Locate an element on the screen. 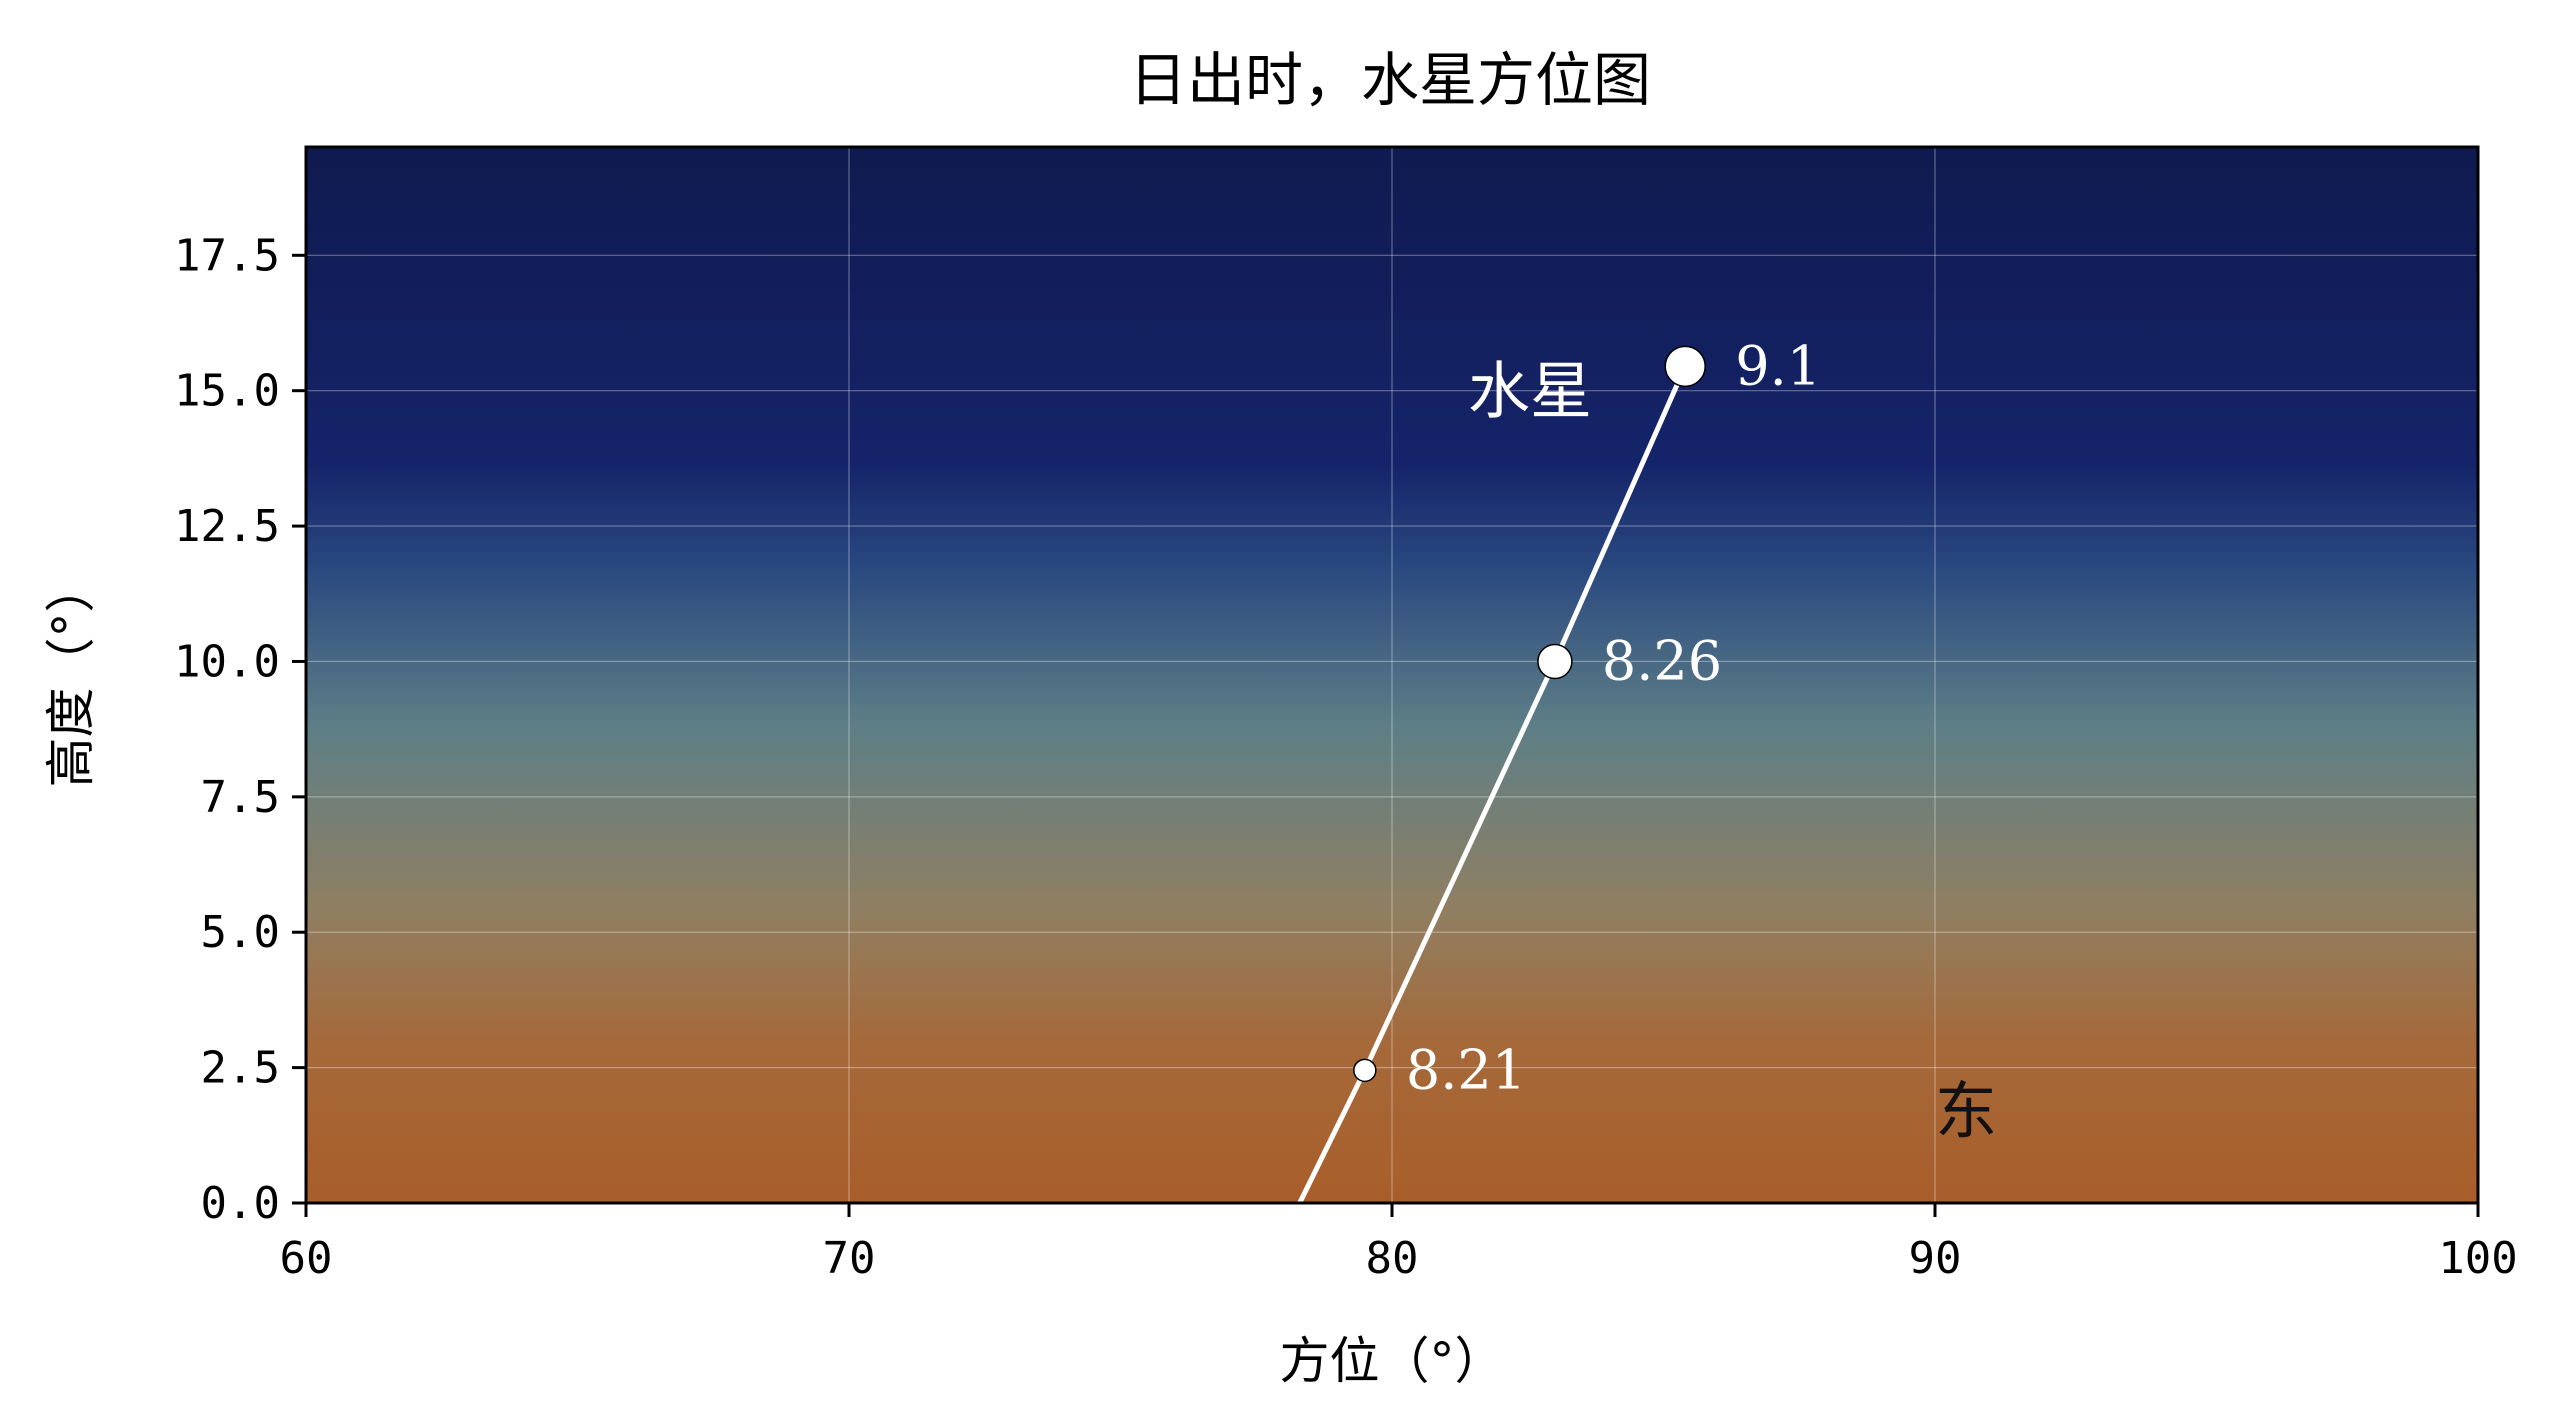 The image size is (2560, 1426). y-tick-label: 2.5 is located at coordinates (240, 1068).